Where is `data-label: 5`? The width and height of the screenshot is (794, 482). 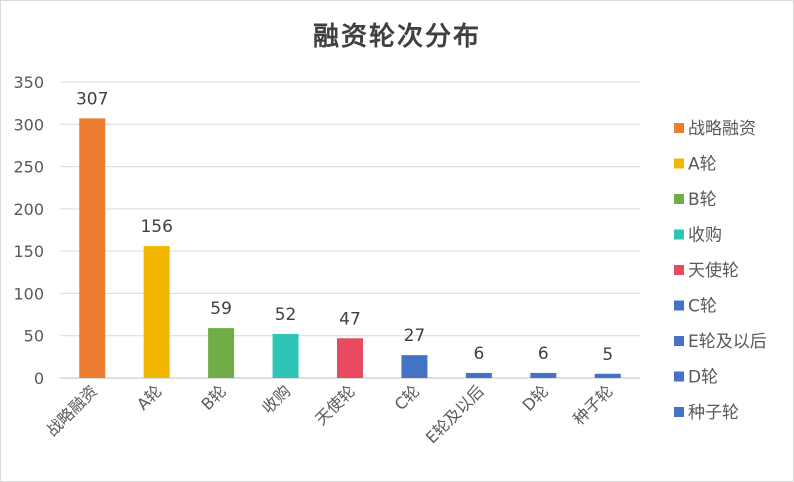
data-label: 5 is located at coordinates (607, 355).